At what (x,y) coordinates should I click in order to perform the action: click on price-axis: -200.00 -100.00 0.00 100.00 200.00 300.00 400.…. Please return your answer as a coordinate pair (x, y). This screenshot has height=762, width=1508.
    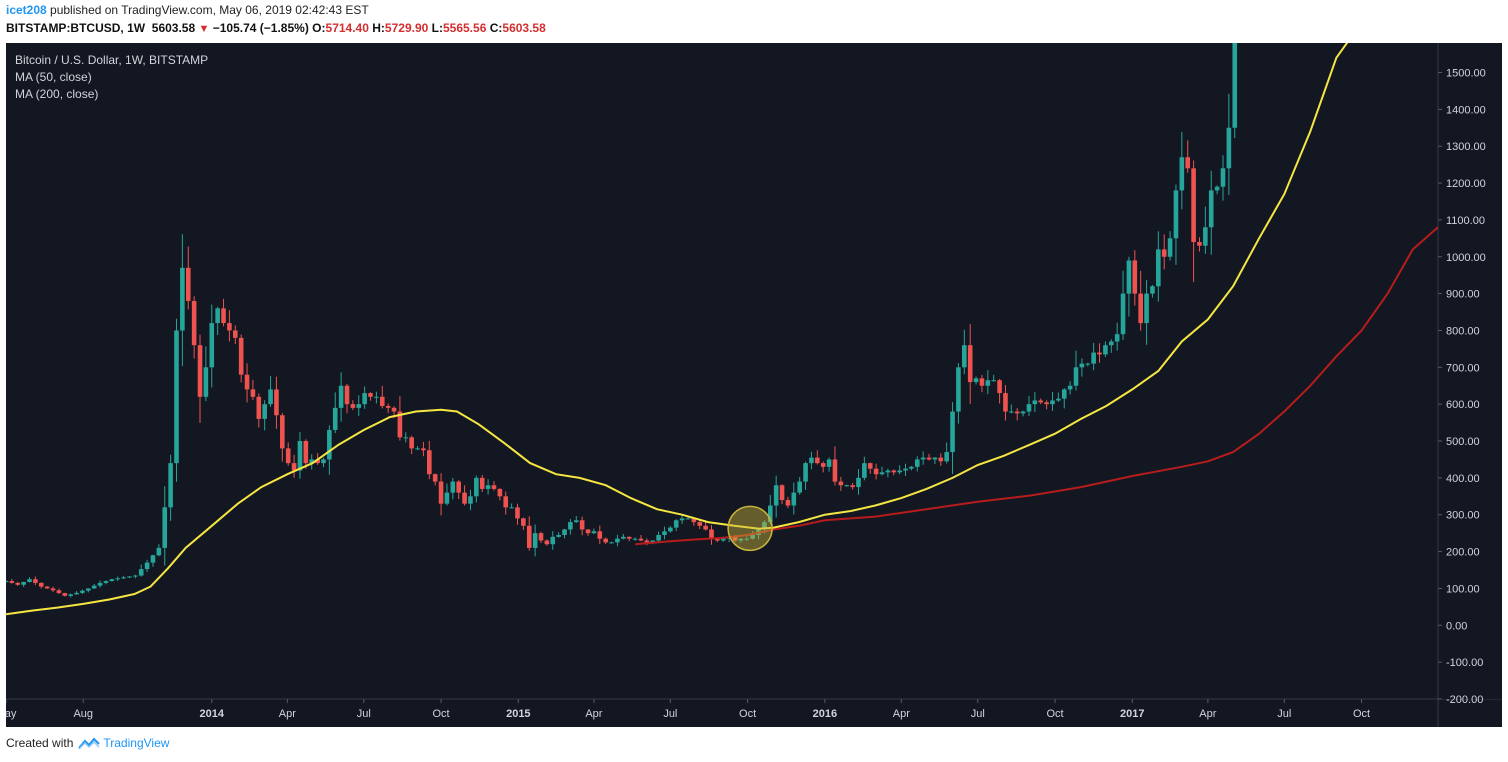
    Looking at the image, I should click on (1470, 374).